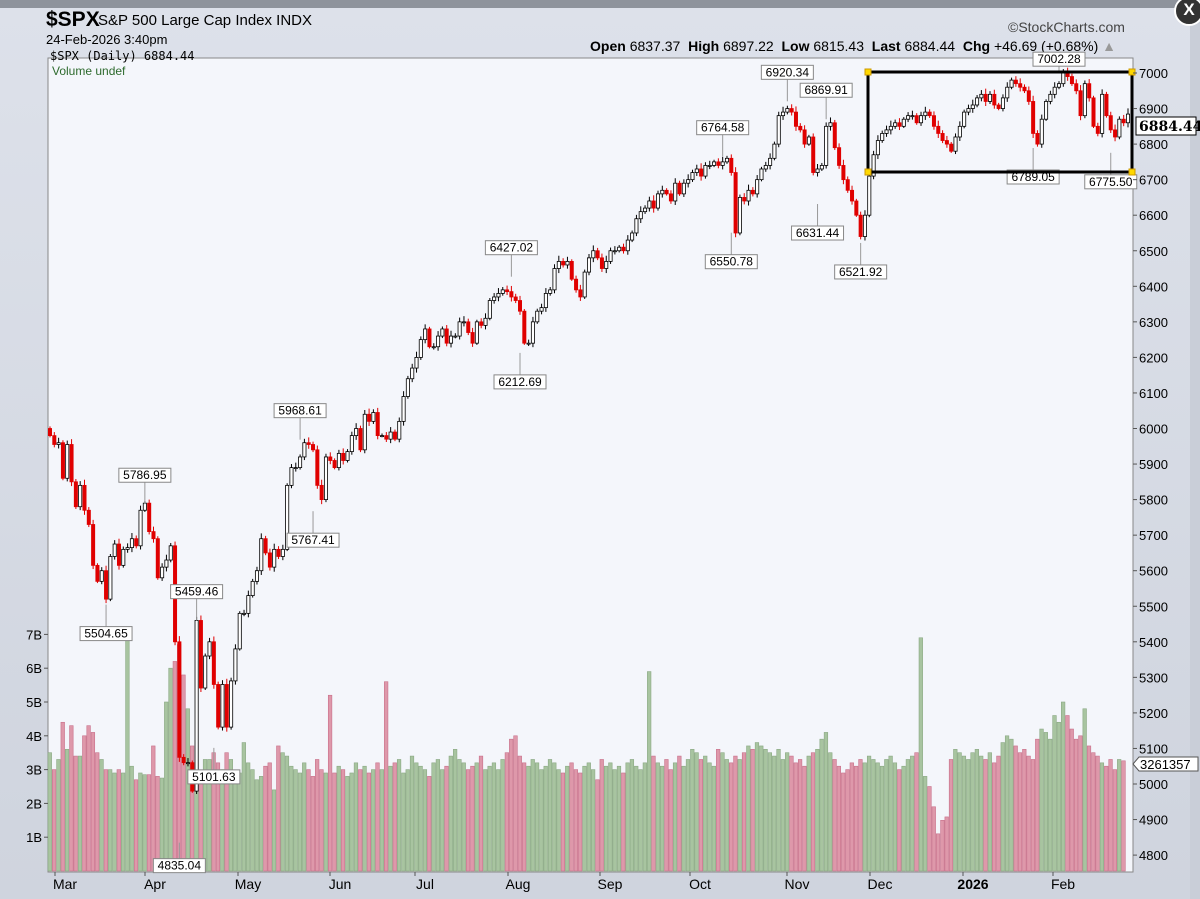 This screenshot has width=1200, height=899. Describe the element at coordinates (520, 382) in the screenshot. I see `annotation-label: 6212.69` at that location.